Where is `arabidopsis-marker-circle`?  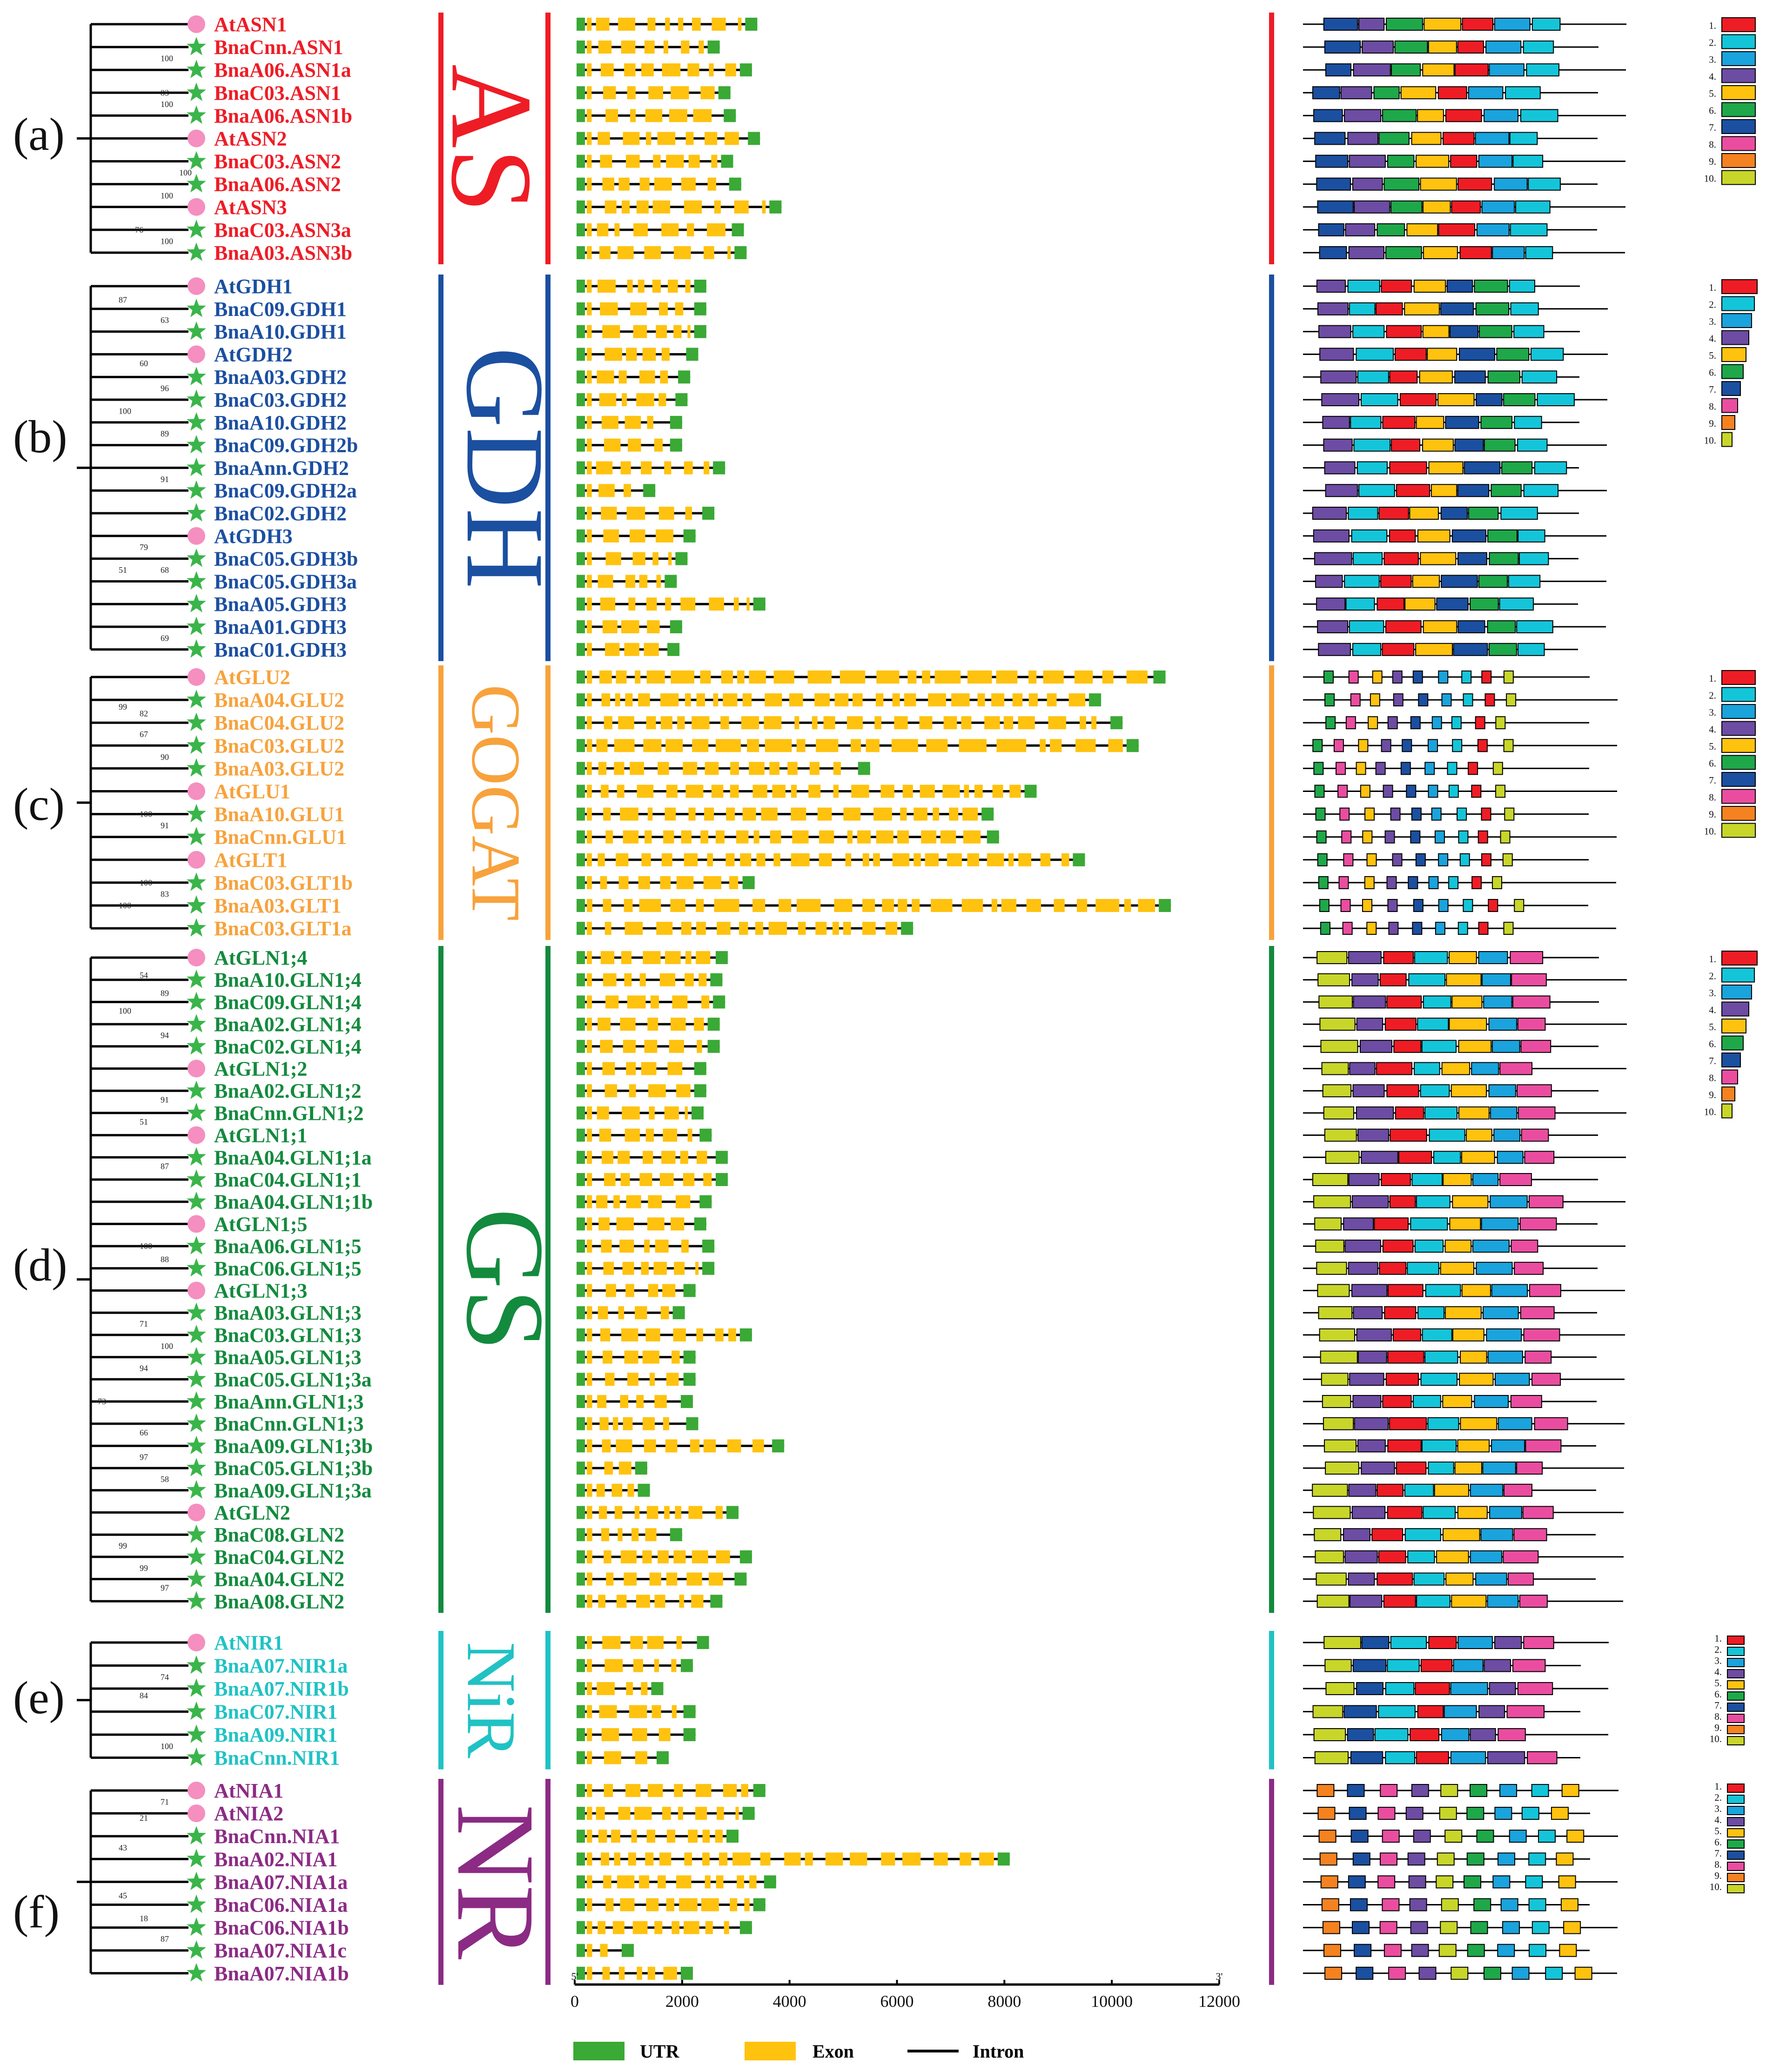 arabidopsis-marker-circle is located at coordinates (196, 1643).